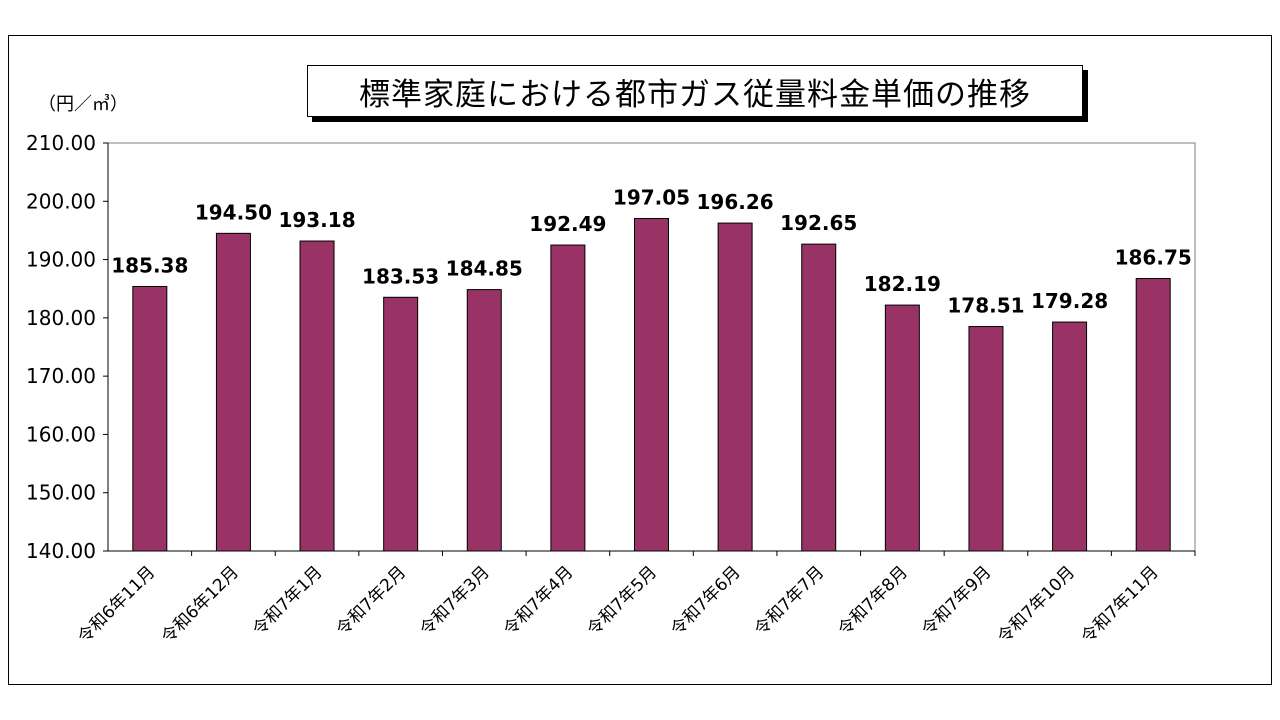  I want to click on data-label: 186.75, so click(1153, 258).